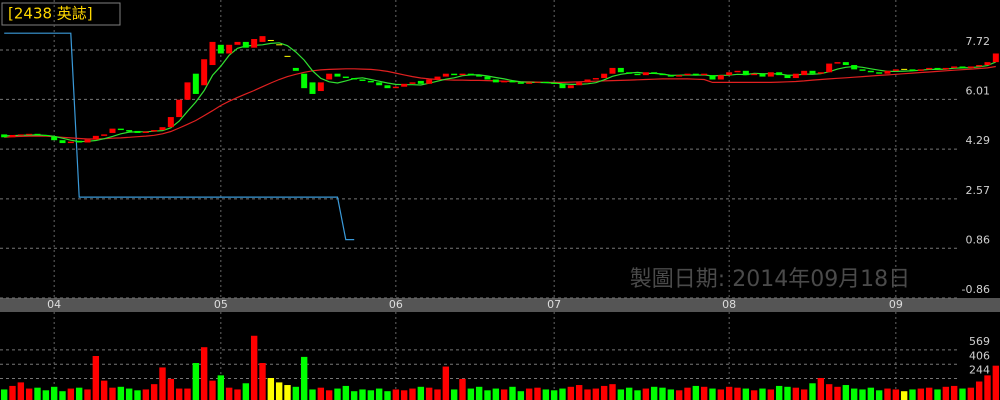 This screenshot has height=400, width=1000. I want to click on y-tick-label: -0.86, so click(976, 289).